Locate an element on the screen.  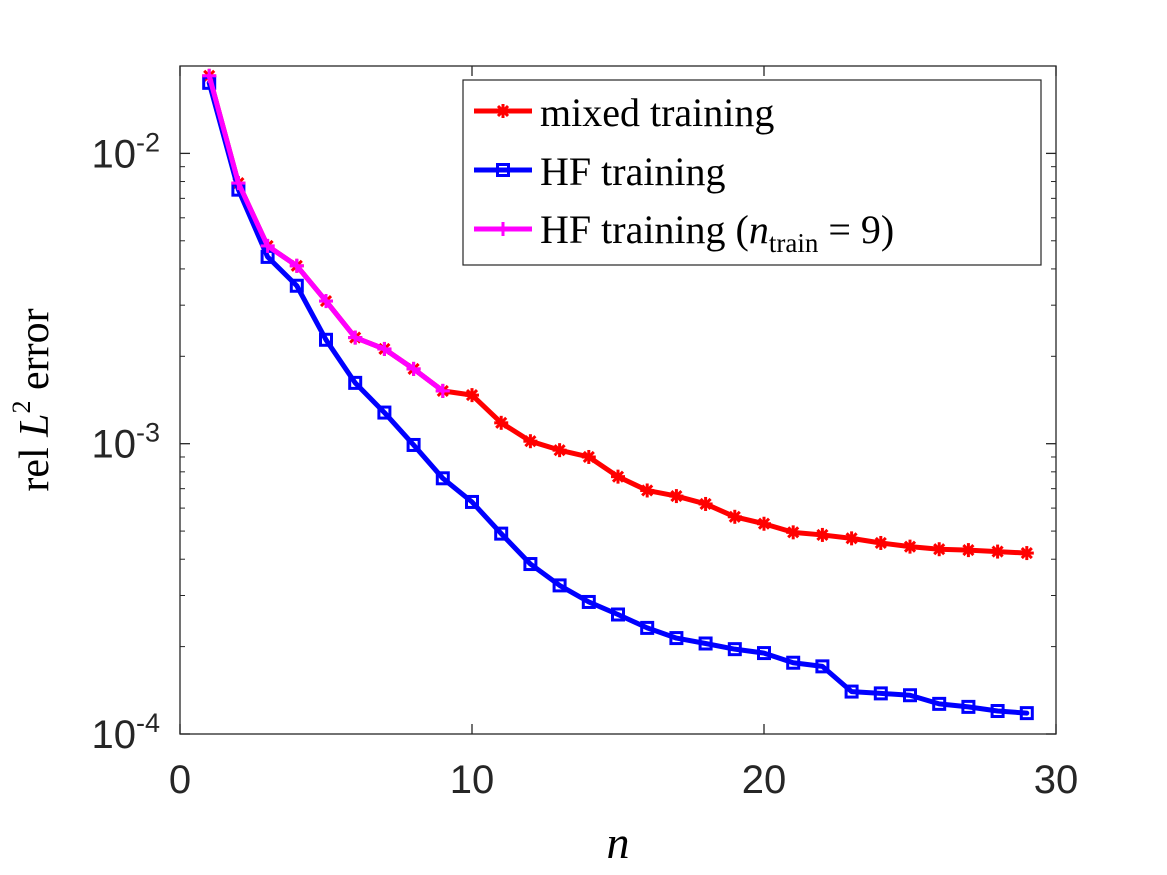
legend-label-hf-ntrain-sub: train is located at coordinates (794, 243).